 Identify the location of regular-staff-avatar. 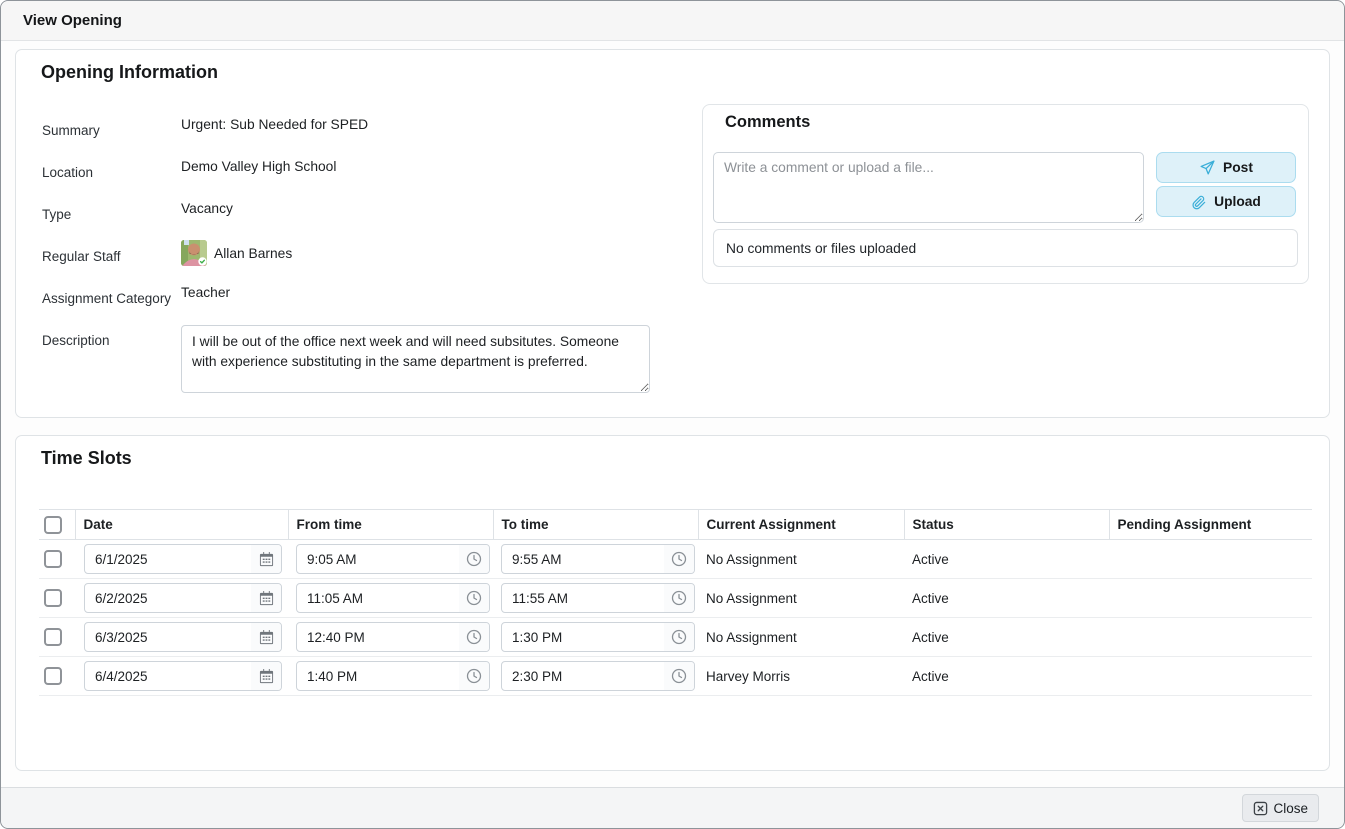
(194, 253).